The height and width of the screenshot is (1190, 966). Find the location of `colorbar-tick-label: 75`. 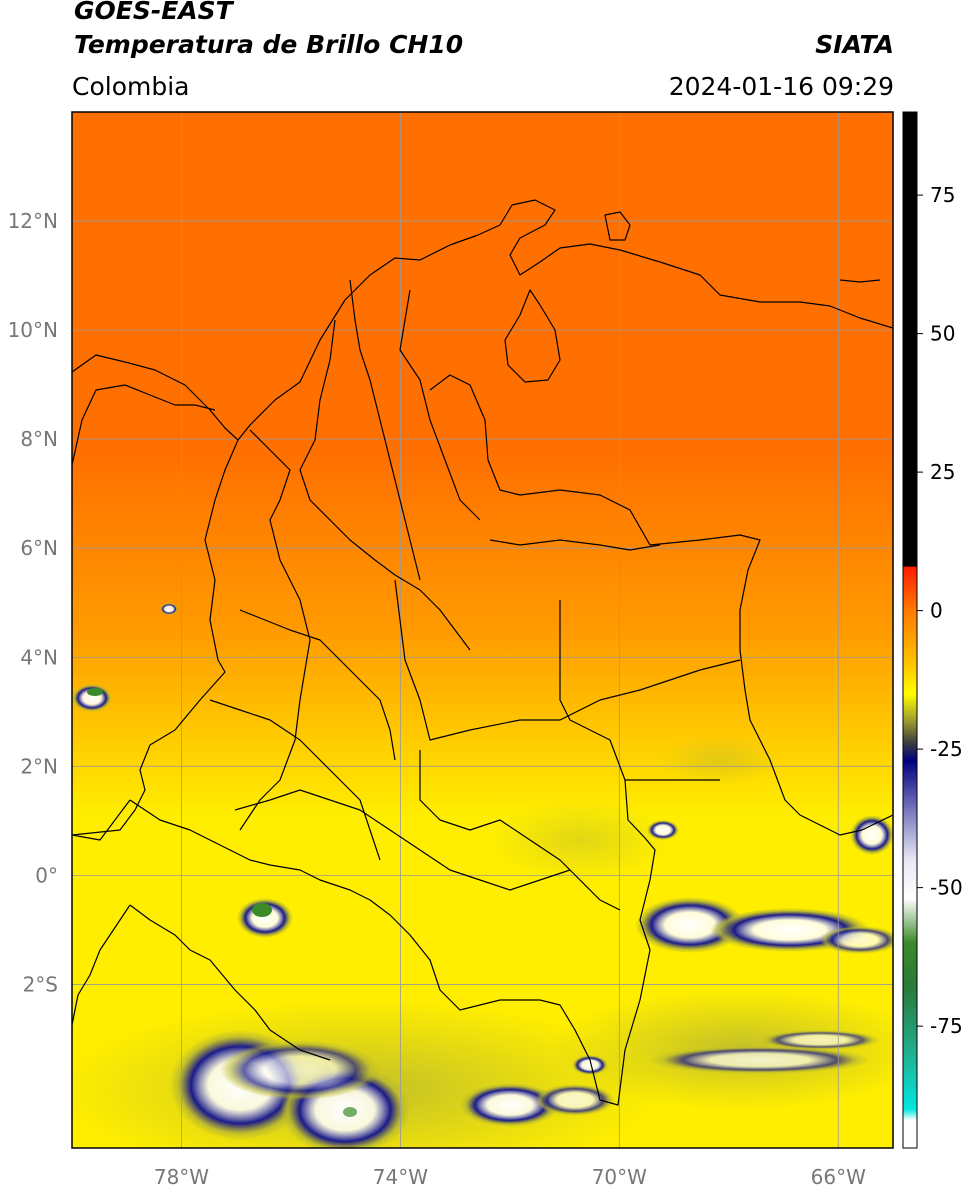

colorbar-tick-label: 75 is located at coordinates (942, 195).